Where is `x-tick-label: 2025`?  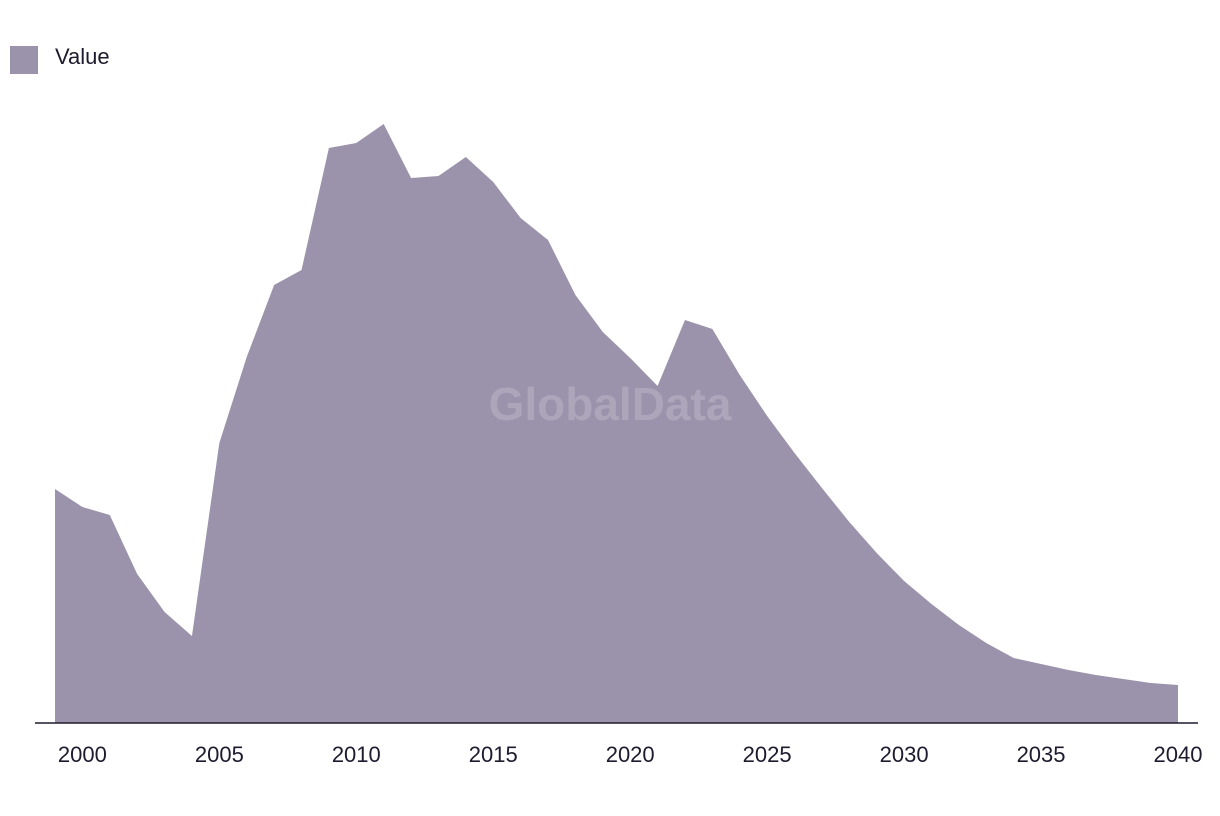 x-tick-label: 2025 is located at coordinates (767, 754).